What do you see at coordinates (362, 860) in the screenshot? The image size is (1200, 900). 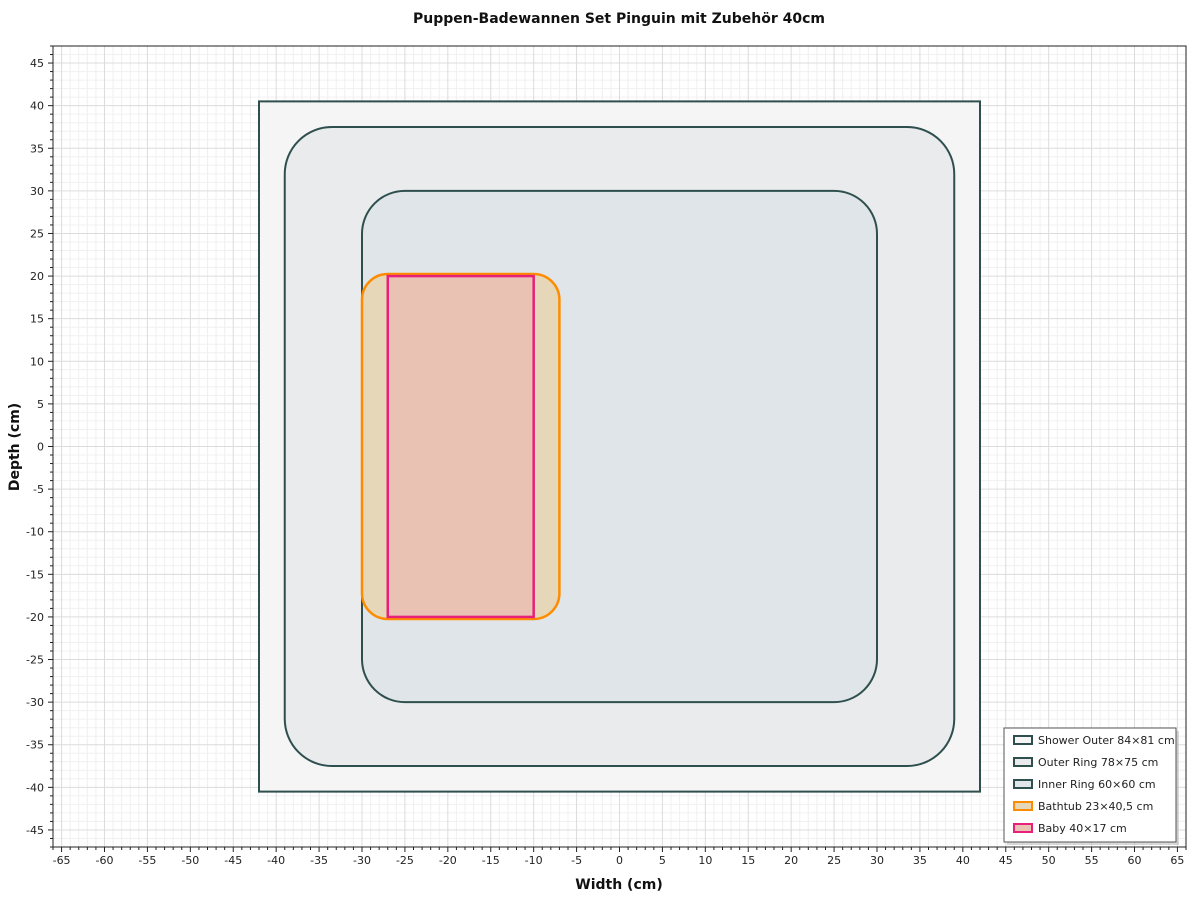 I see `x-tick-label: -30` at bounding box center [362, 860].